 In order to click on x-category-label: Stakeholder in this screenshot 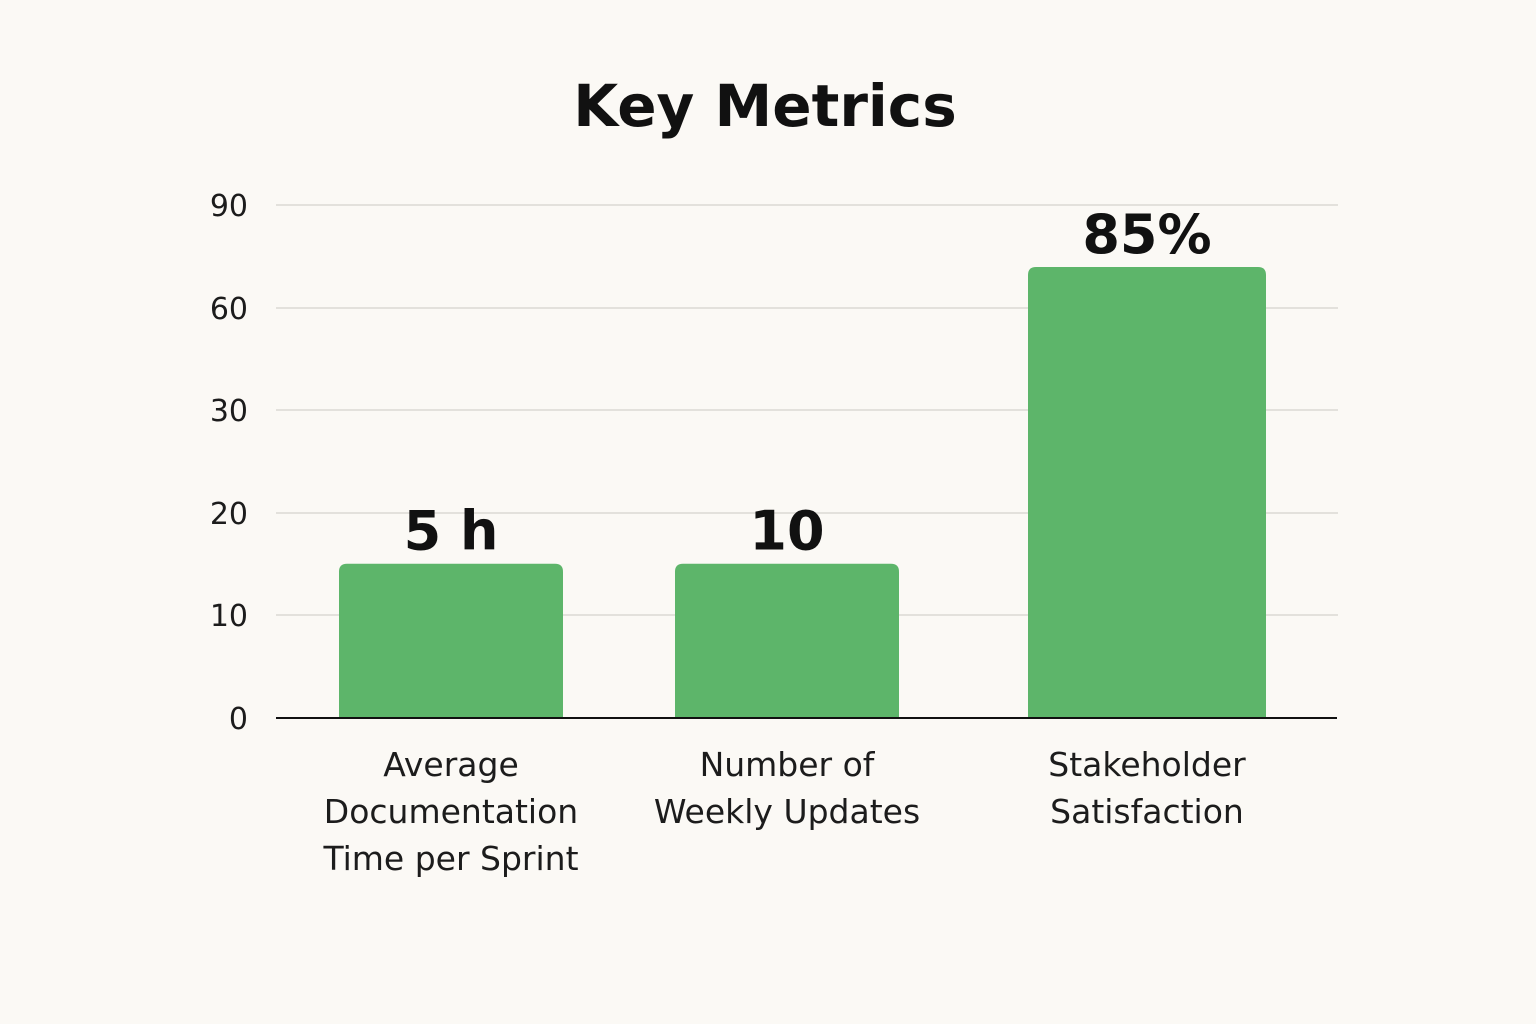, I will do `click(1147, 764)`.